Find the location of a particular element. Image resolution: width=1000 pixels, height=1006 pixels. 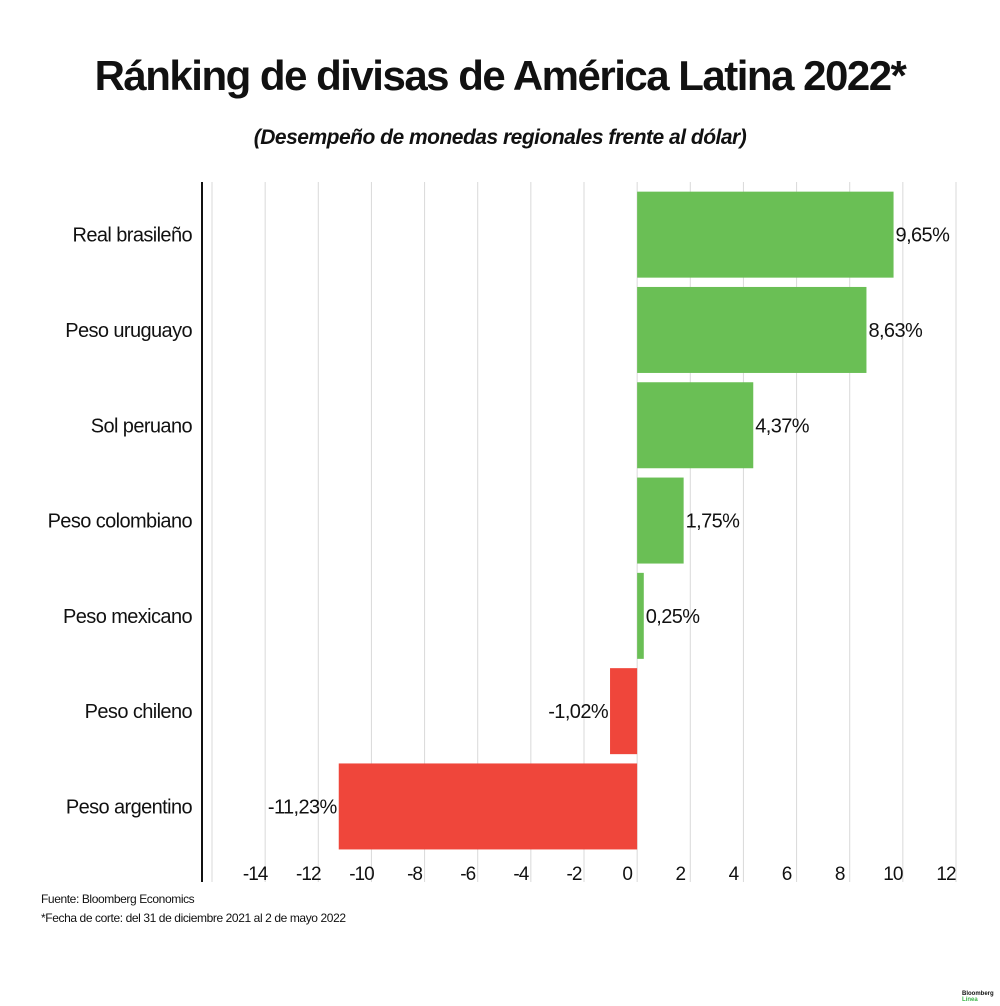

data-label: 4,37% is located at coordinates (782, 426).